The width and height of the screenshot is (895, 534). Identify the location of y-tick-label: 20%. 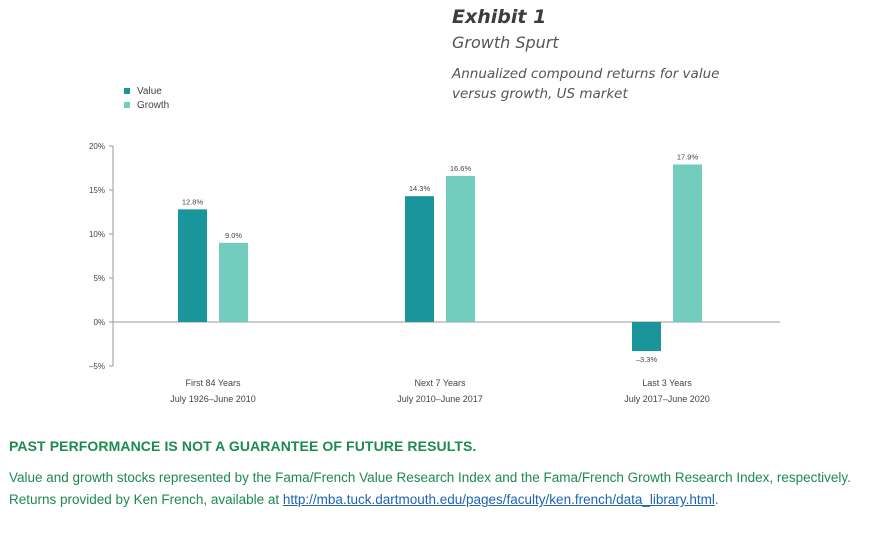
(97, 146).